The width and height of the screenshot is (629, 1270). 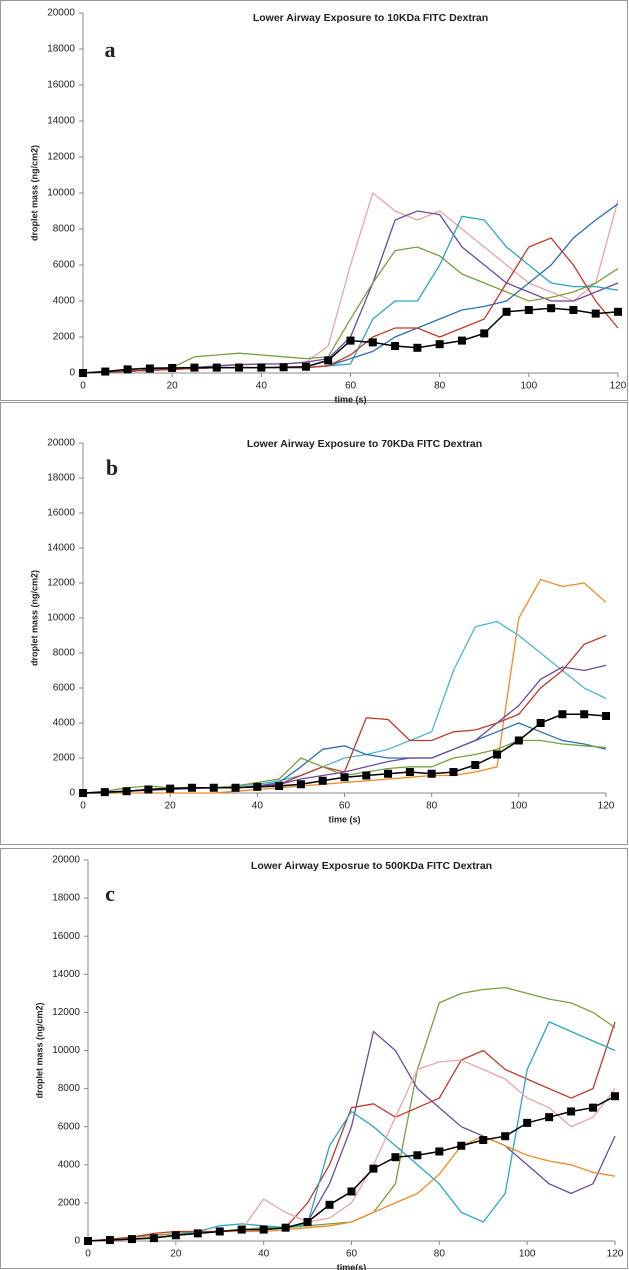 What do you see at coordinates (112, 467) in the screenshot?
I see `panel-label: b` at bounding box center [112, 467].